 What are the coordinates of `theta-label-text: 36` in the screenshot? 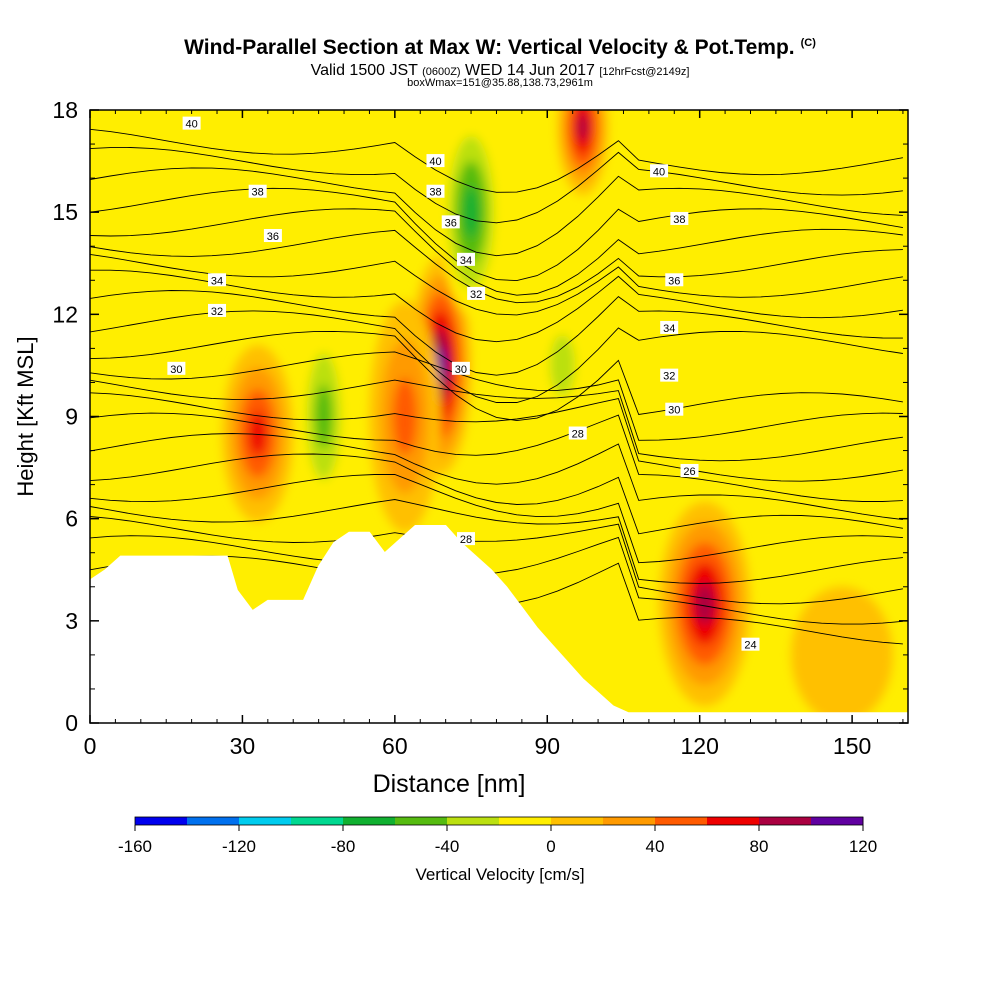 It's located at (674, 281).